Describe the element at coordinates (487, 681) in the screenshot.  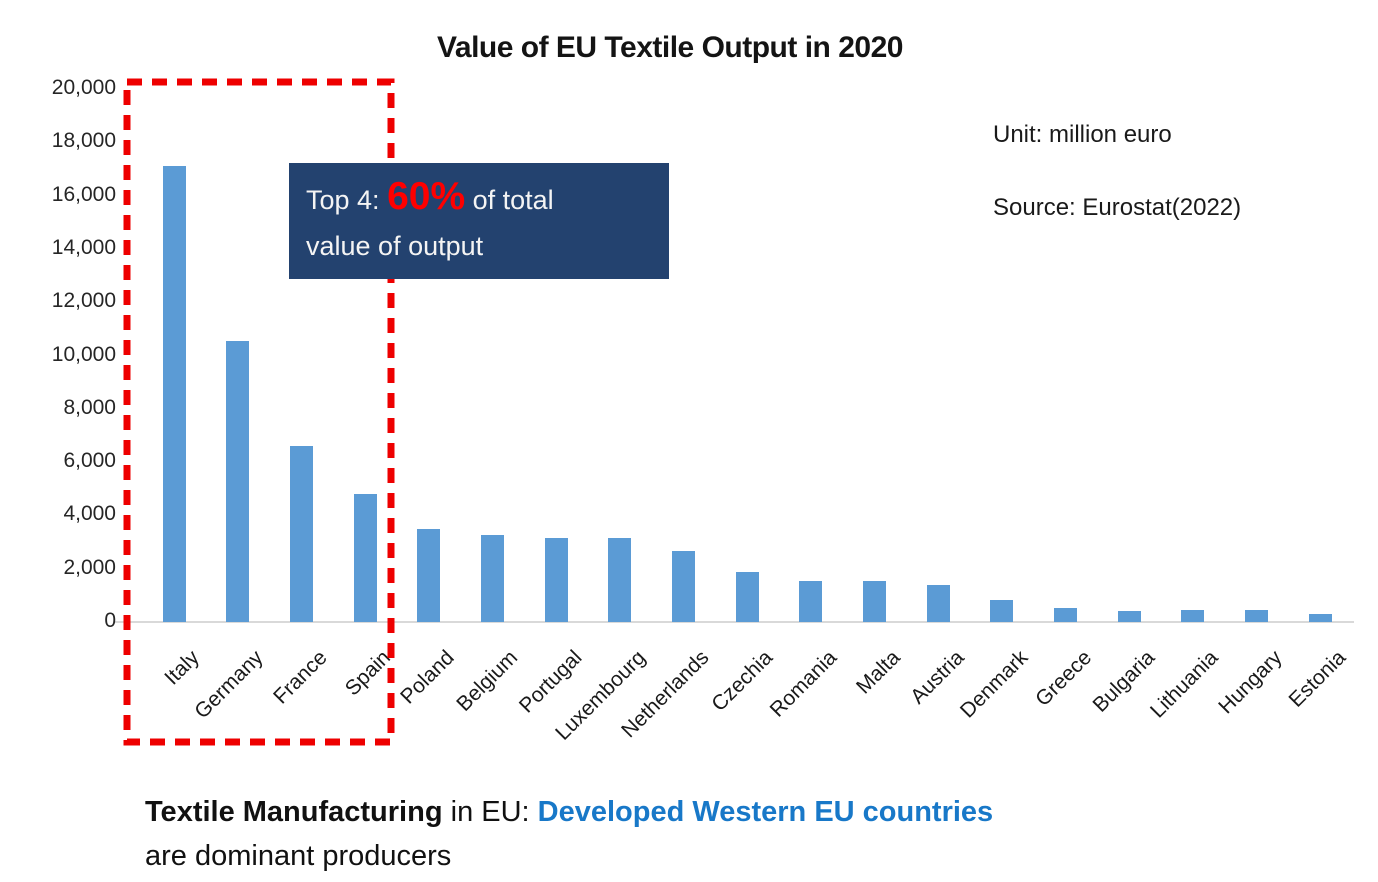
I see `x-label-belgium: Belgium` at that location.